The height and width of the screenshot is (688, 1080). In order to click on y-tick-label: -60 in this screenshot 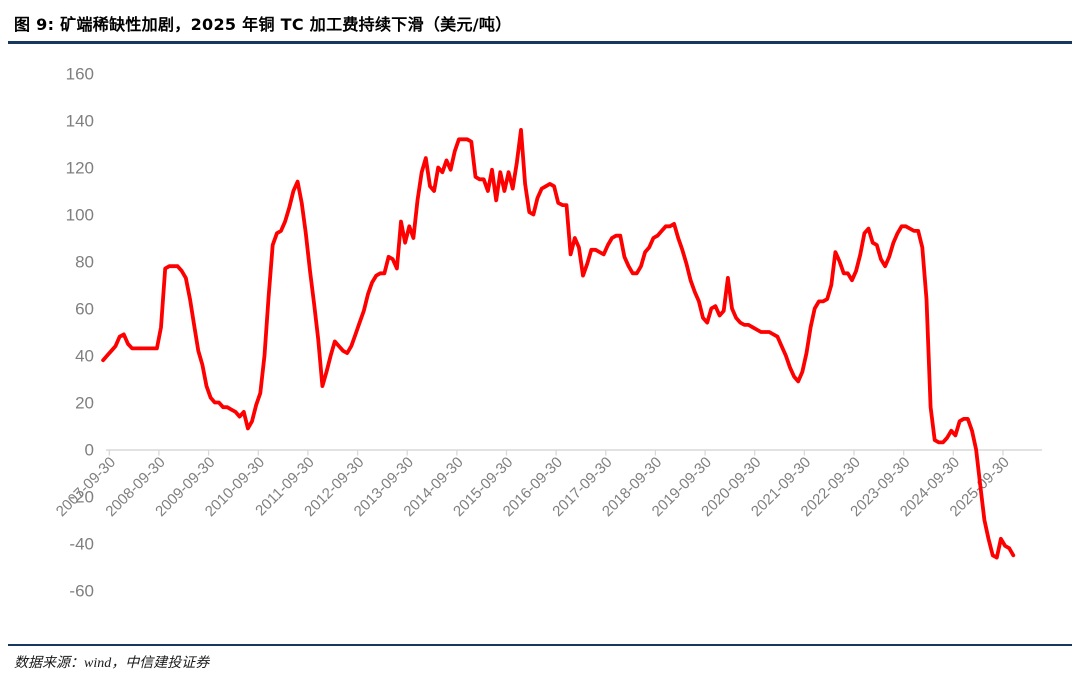, I will do `click(81, 591)`.